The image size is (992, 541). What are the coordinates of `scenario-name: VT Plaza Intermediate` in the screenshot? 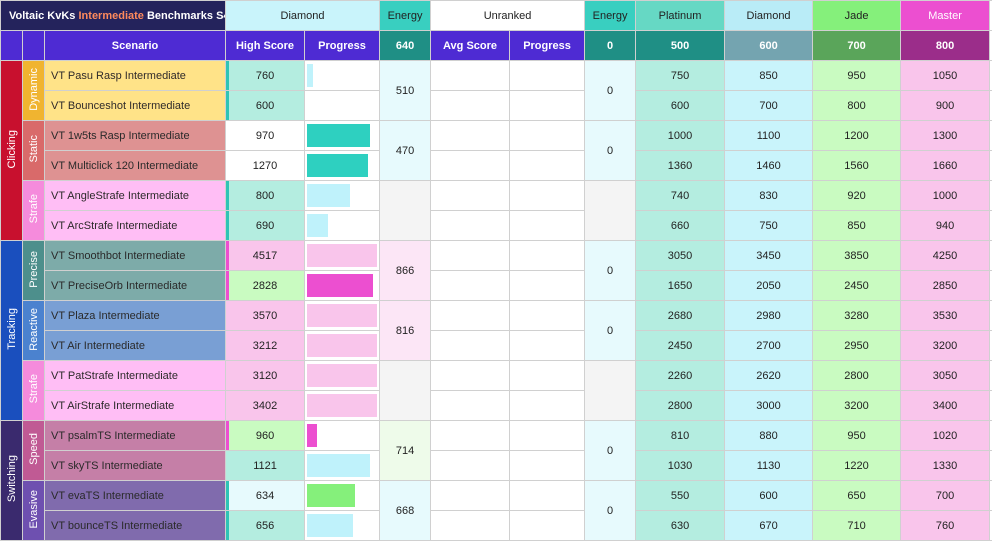 It's located at (135, 316).